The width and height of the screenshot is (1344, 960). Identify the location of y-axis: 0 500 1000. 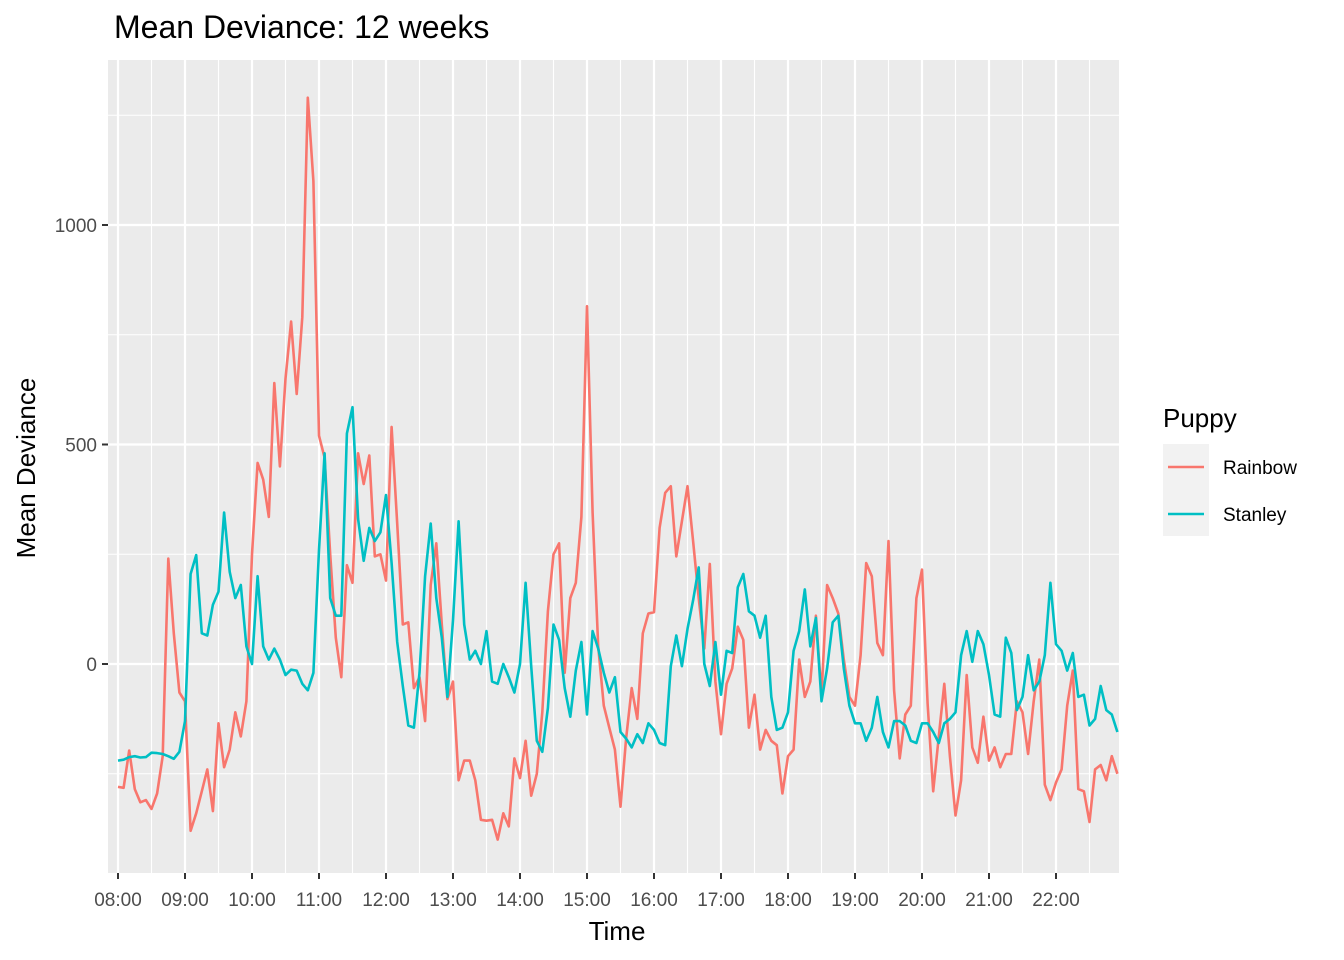
(81, 446).